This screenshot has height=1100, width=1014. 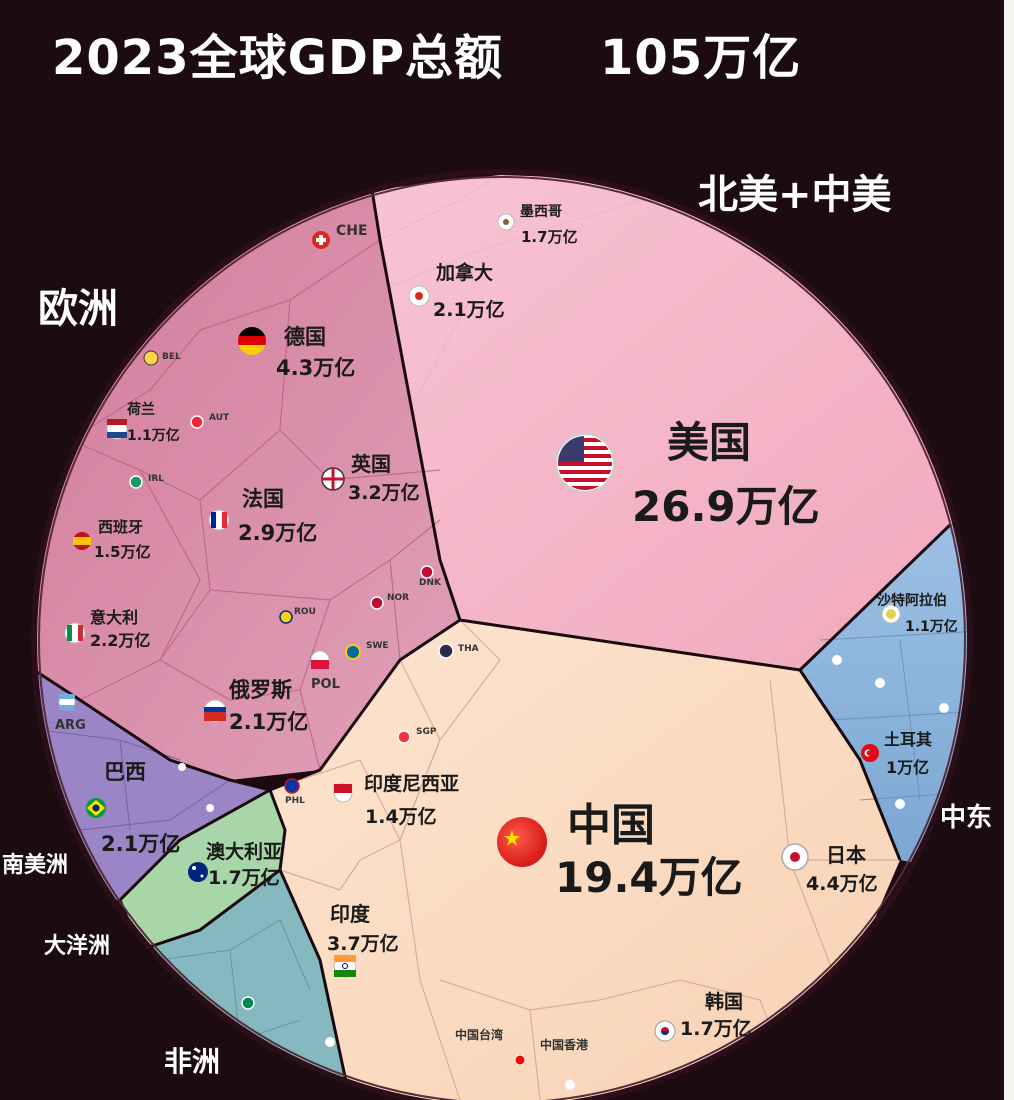 What do you see at coordinates (171, 357) in the screenshot?
I see `code-bel: BEL` at bounding box center [171, 357].